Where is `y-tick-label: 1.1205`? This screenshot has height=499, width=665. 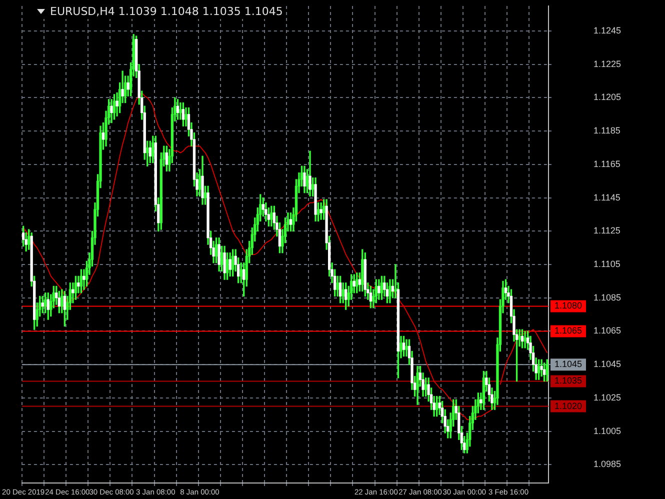 y-tick-label: 1.1205 is located at coordinates (607, 97).